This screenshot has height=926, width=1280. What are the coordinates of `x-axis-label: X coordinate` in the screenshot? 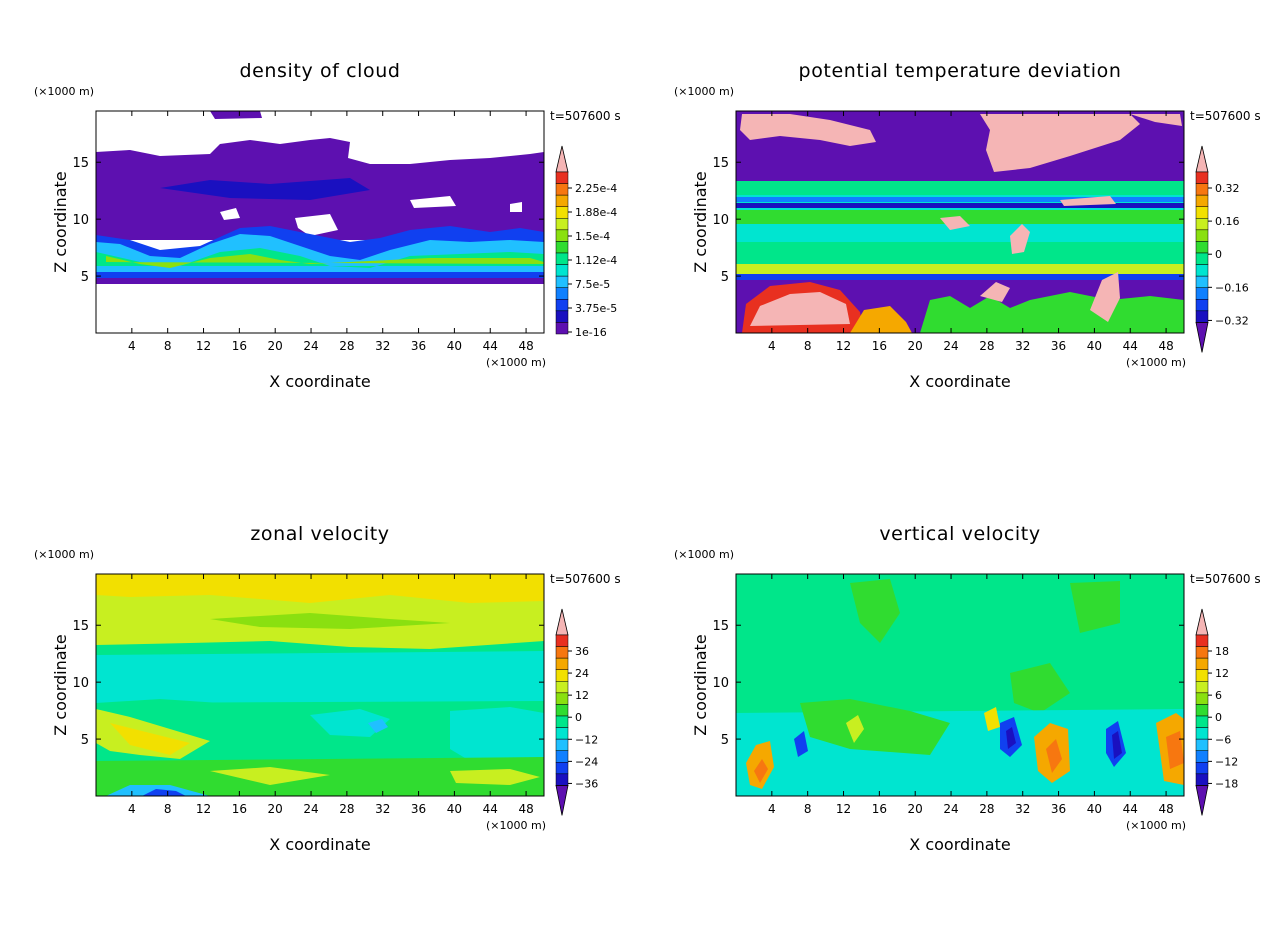 It's located at (959, 844).